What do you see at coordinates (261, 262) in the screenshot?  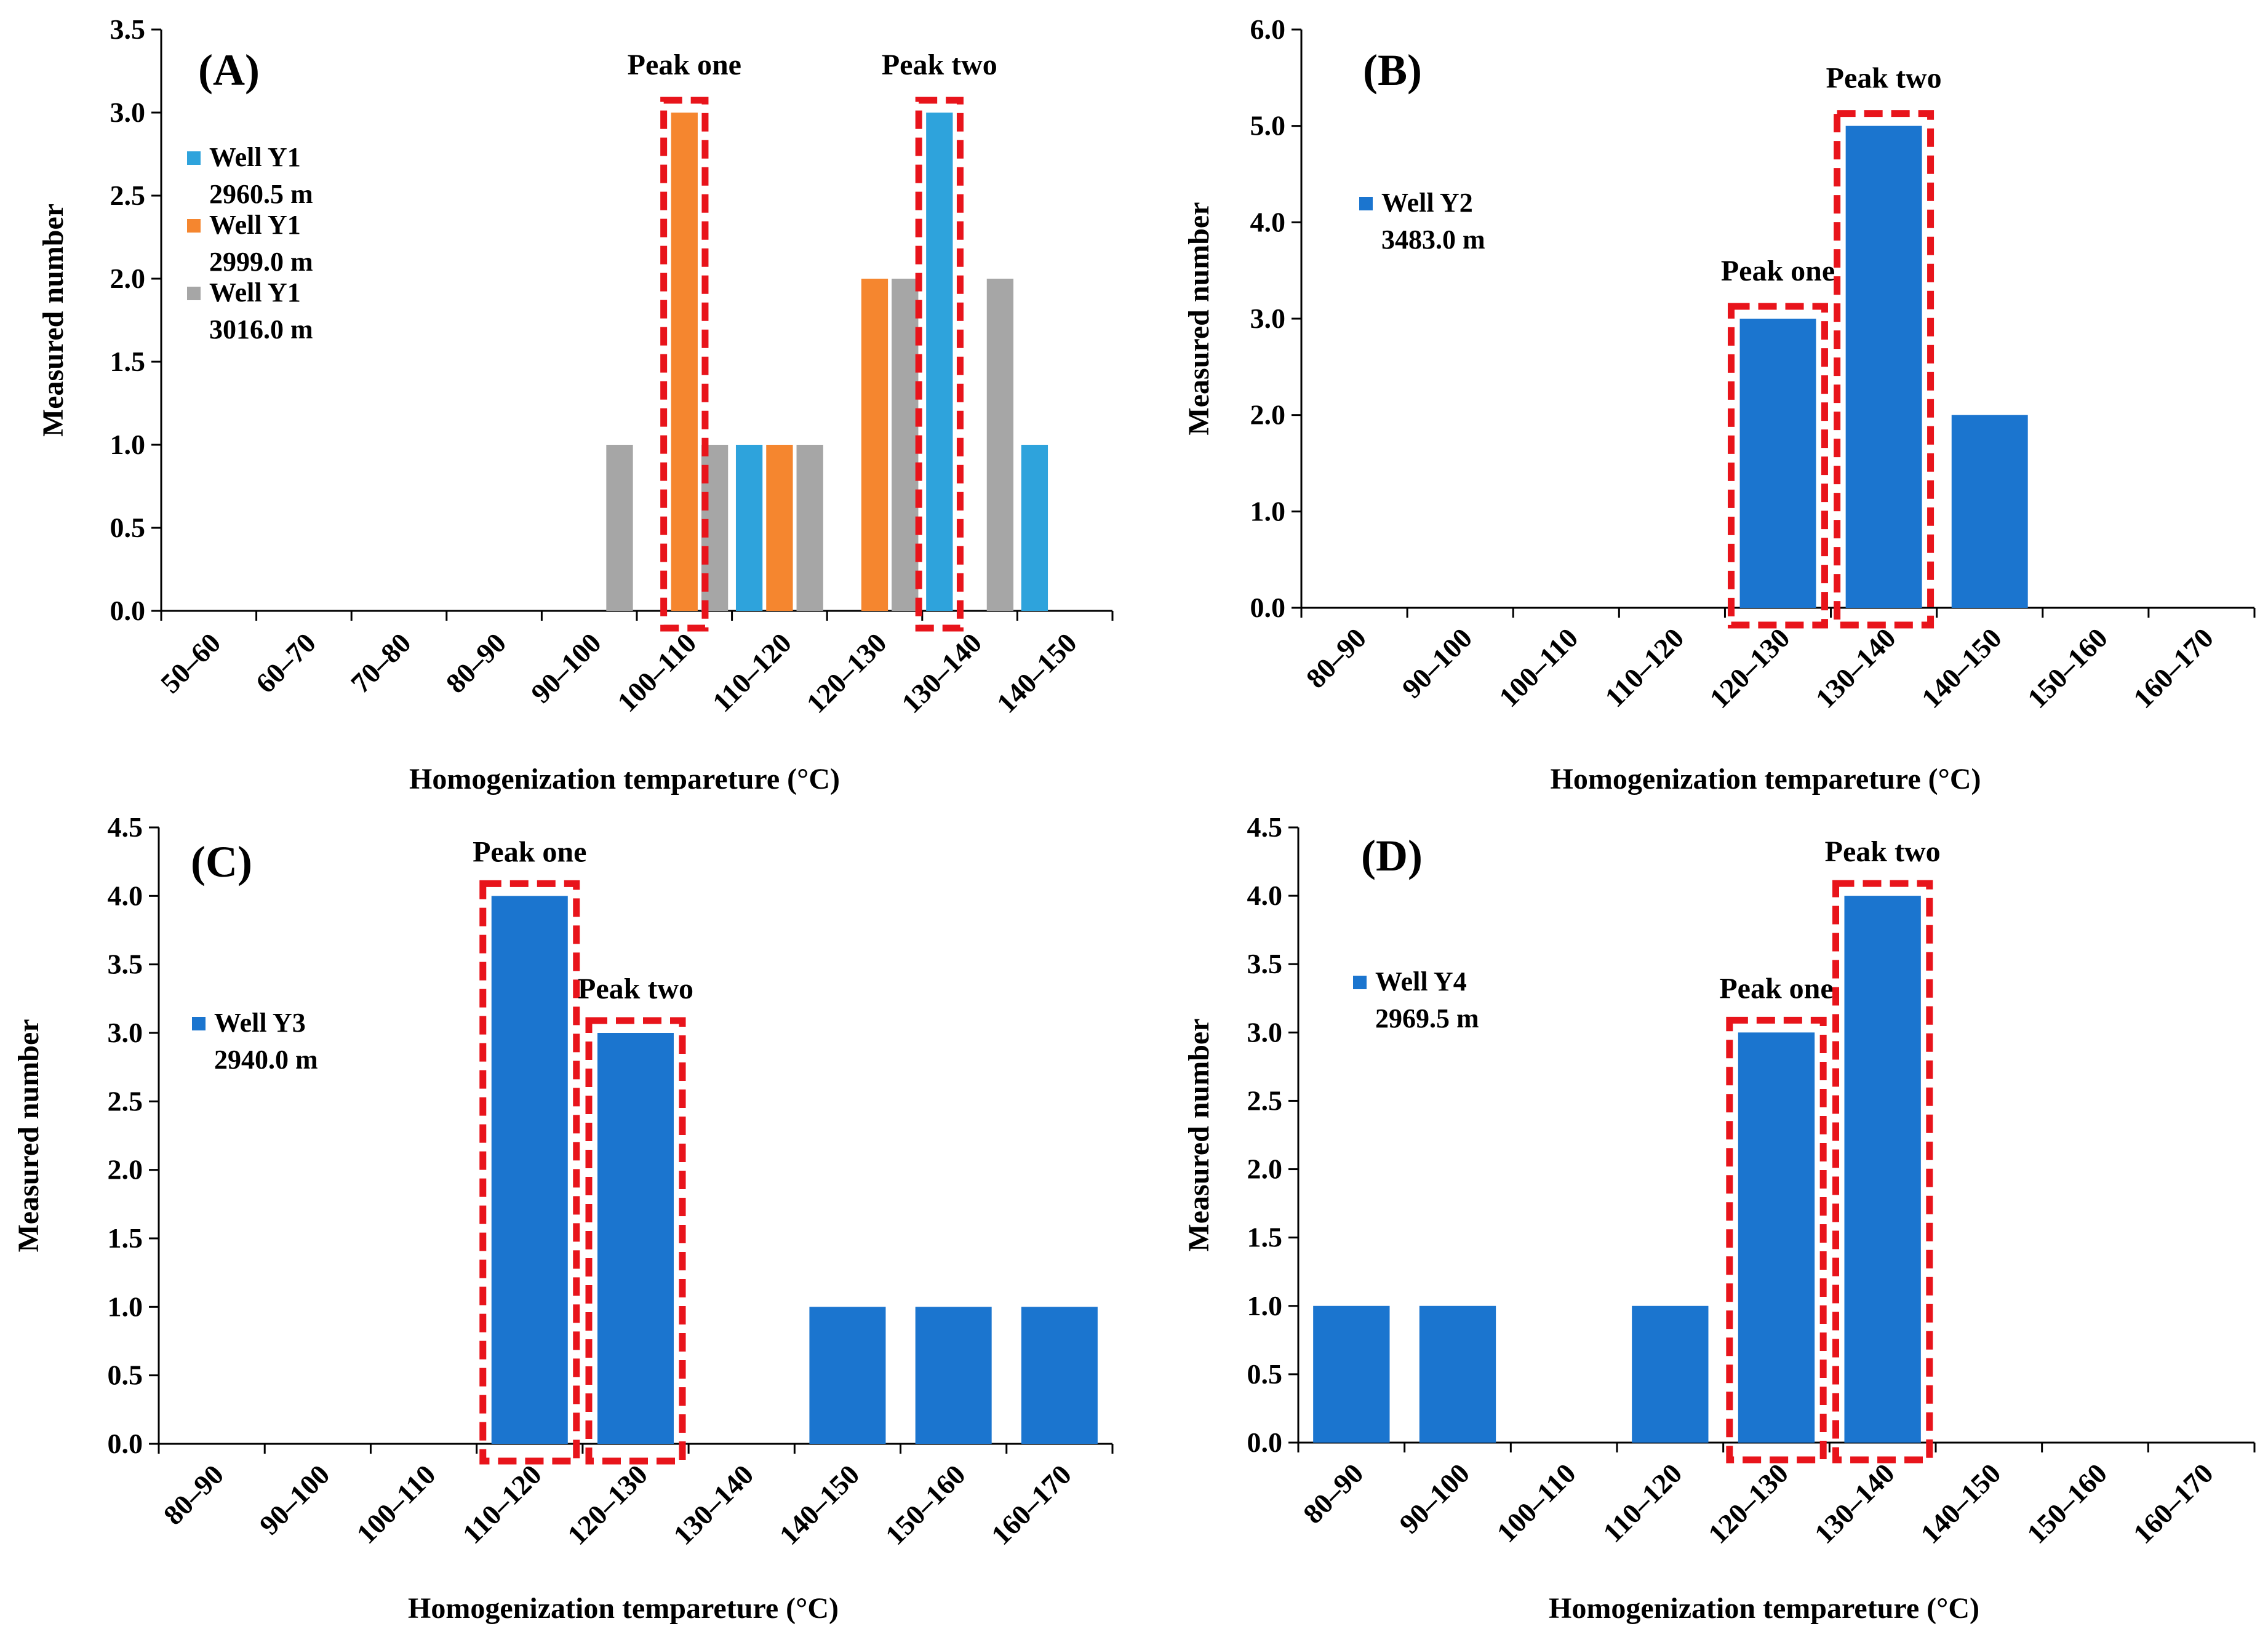 I see `legend-sublabel: 2999.0 m` at bounding box center [261, 262].